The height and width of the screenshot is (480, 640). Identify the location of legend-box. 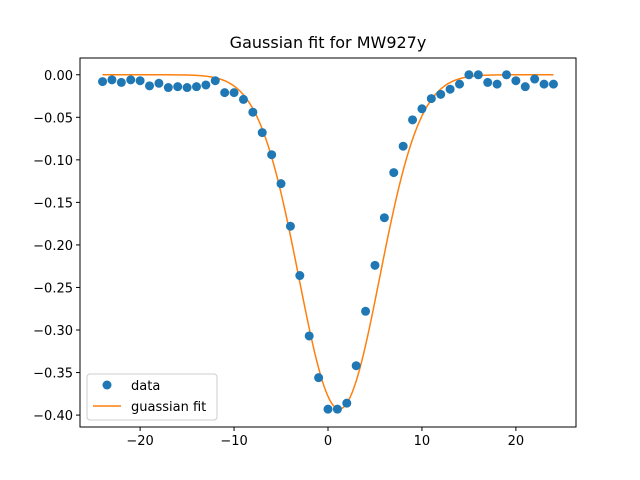
(152, 397).